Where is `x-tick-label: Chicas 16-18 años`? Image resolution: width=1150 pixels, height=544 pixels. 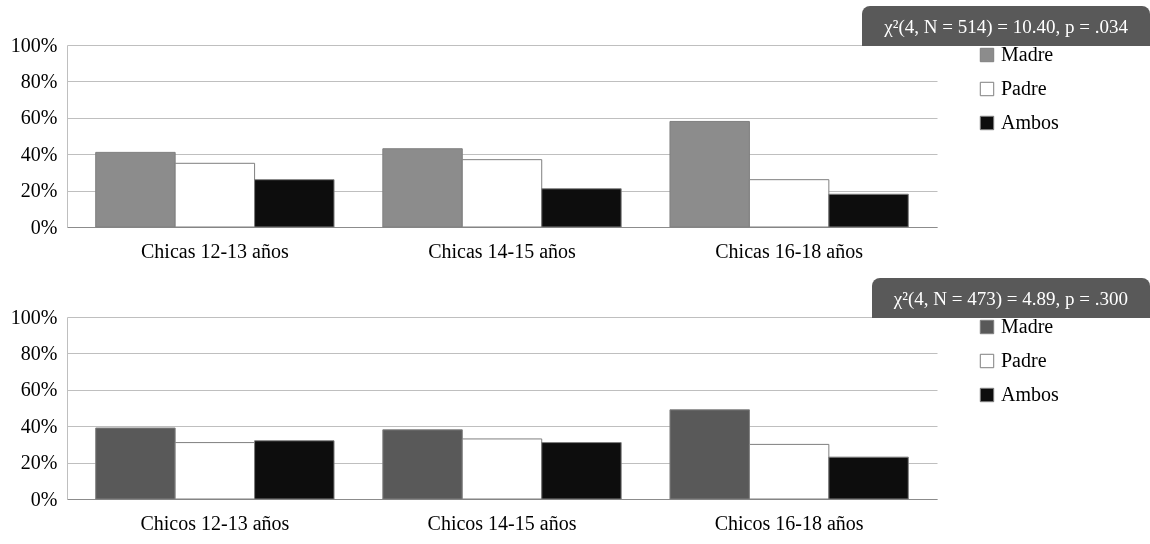
x-tick-label: Chicas 16-18 años is located at coordinates (789, 250).